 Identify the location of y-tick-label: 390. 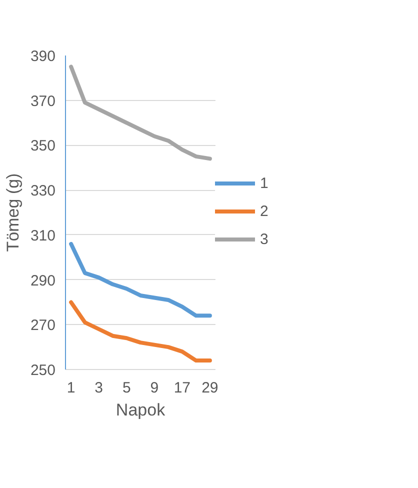
(43, 56).